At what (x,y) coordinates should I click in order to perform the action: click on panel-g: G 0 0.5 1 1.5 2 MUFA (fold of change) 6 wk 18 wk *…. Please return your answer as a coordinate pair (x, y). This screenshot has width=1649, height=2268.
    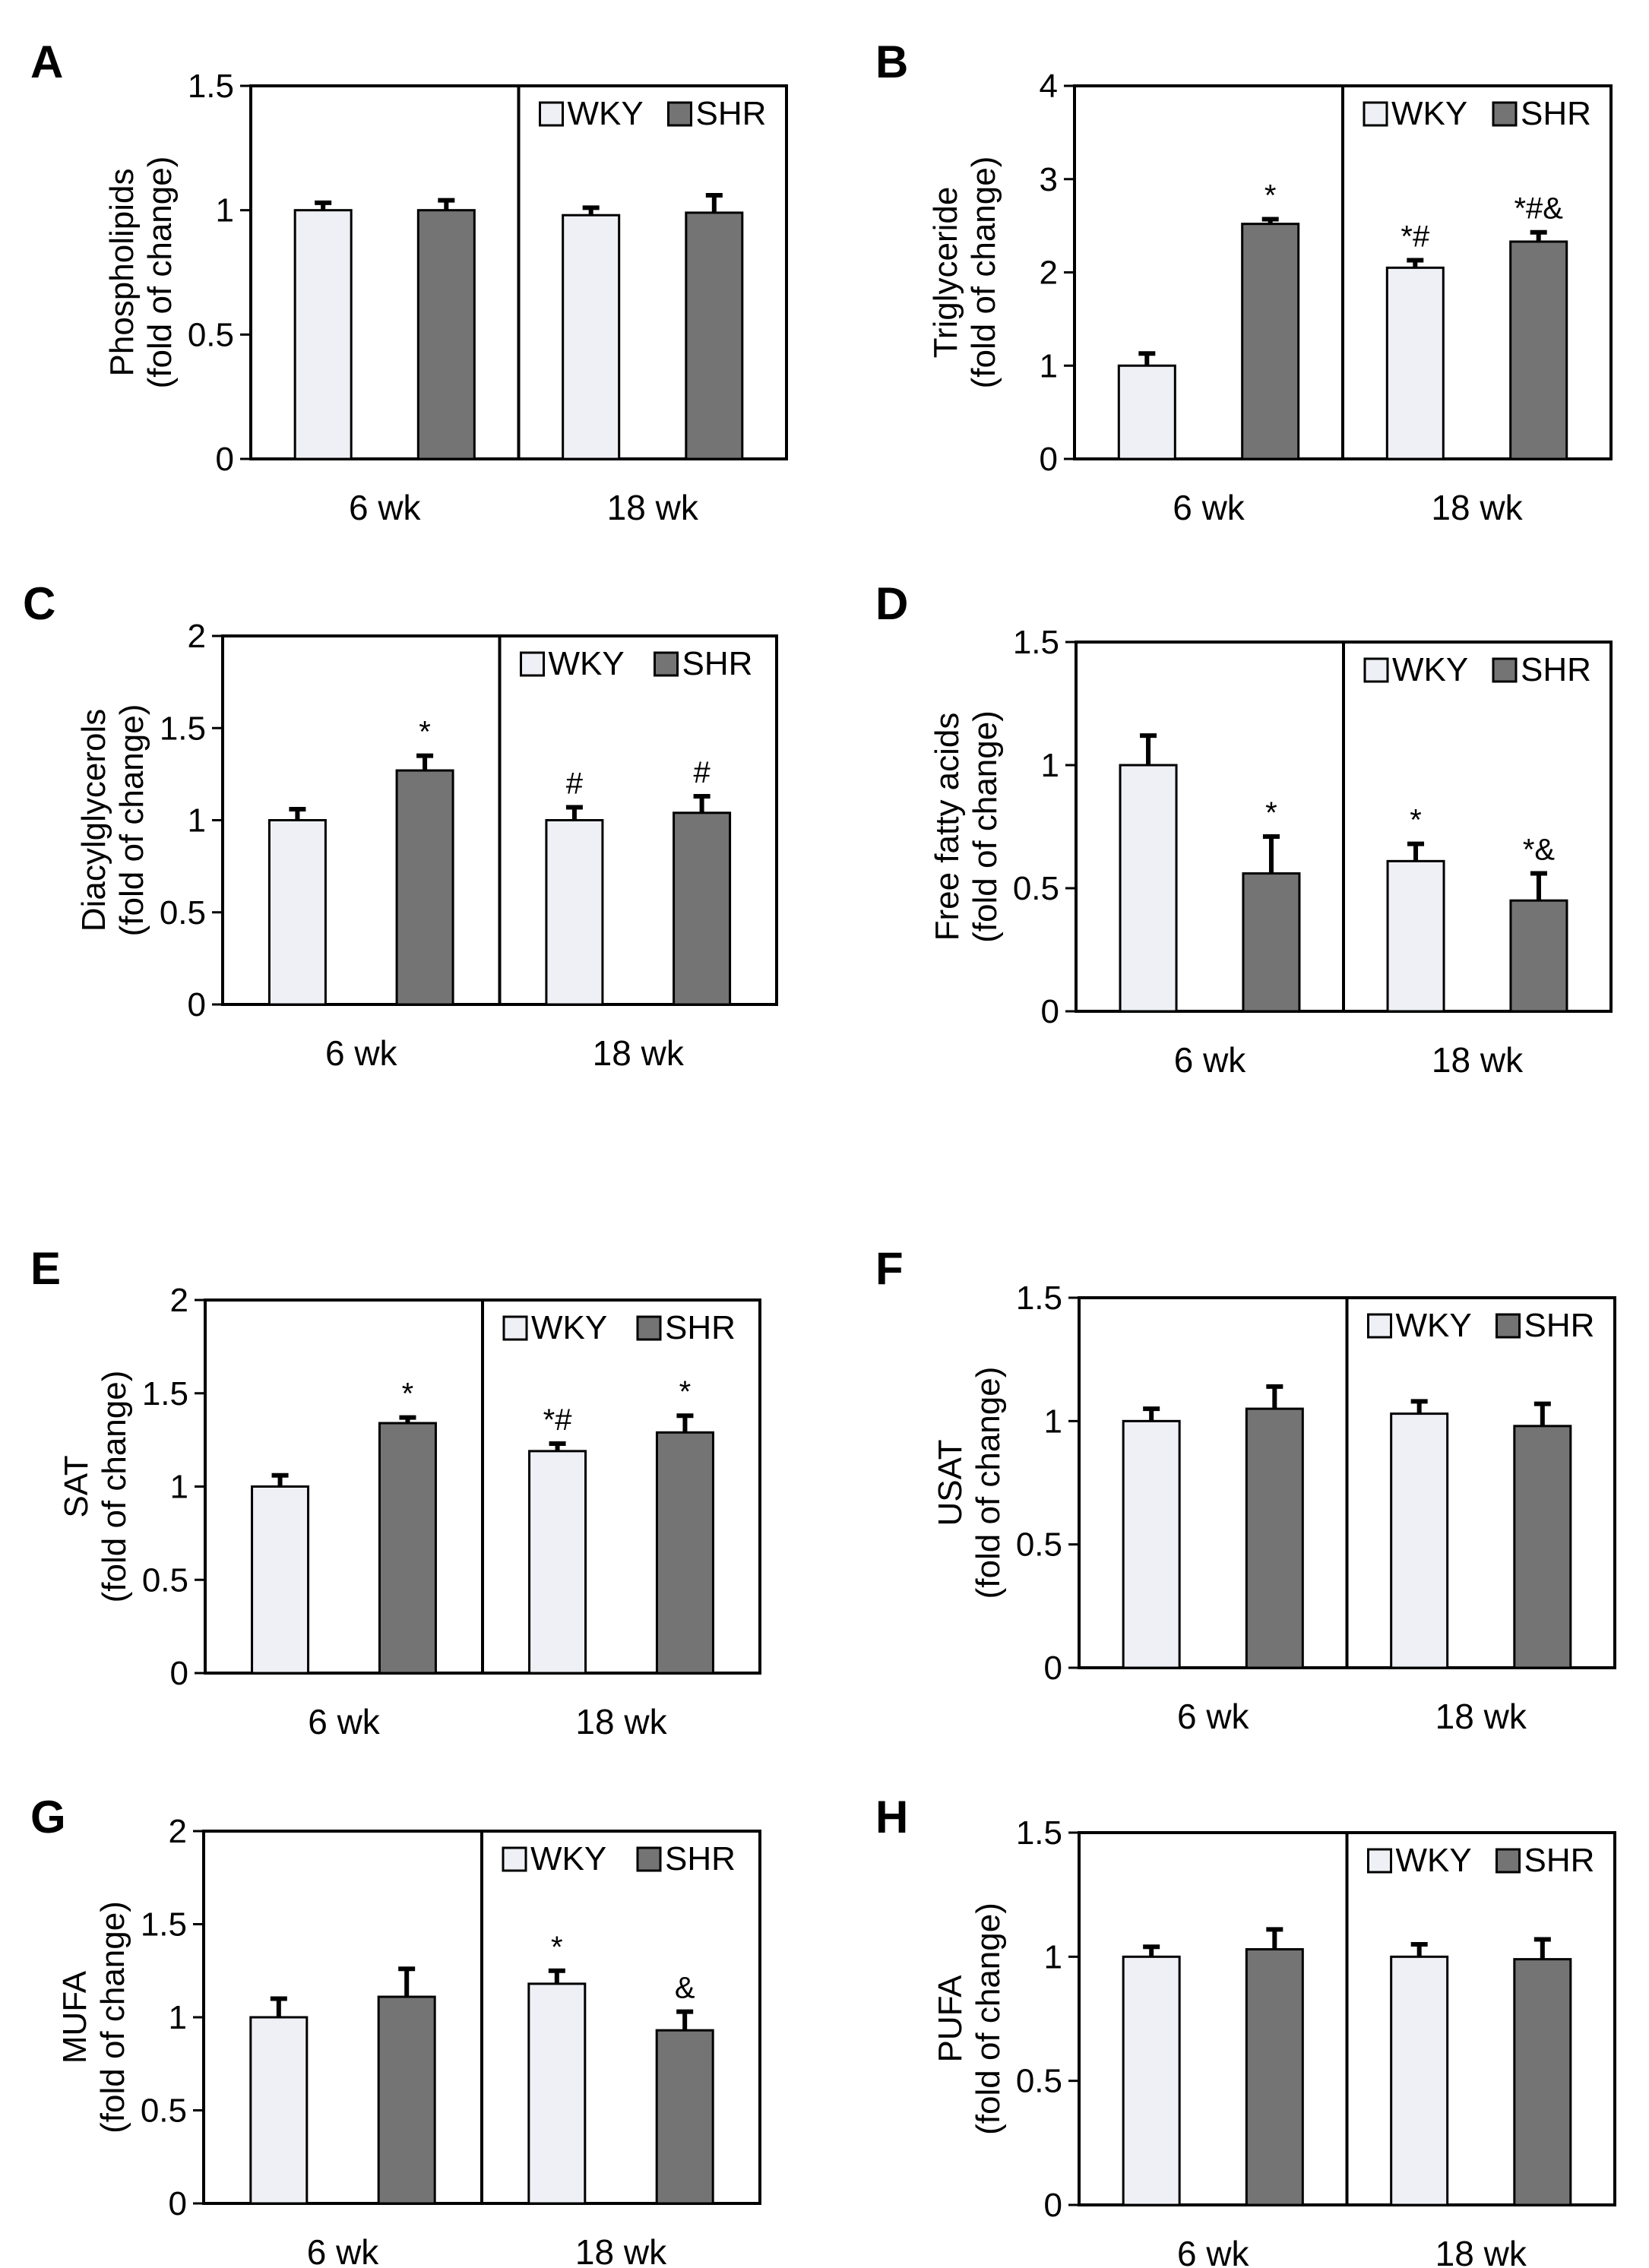
    Looking at the image, I should click on (395, 2030).